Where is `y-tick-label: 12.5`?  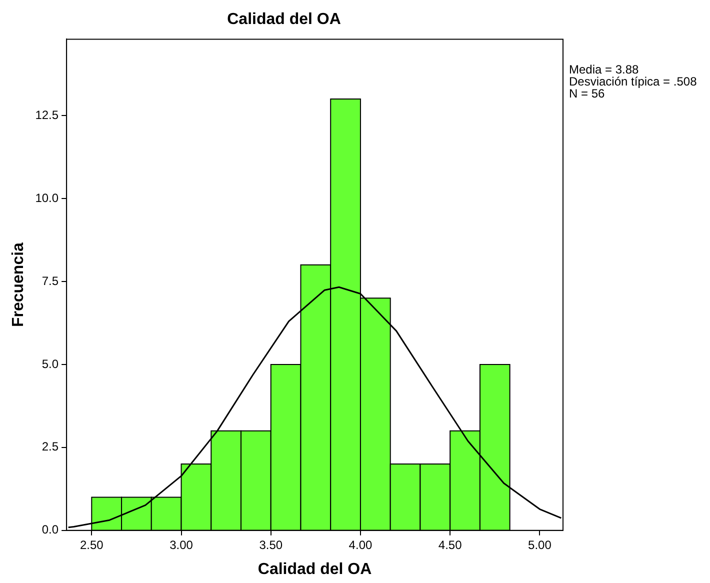
y-tick-label: 12.5 is located at coordinates (47, 115).